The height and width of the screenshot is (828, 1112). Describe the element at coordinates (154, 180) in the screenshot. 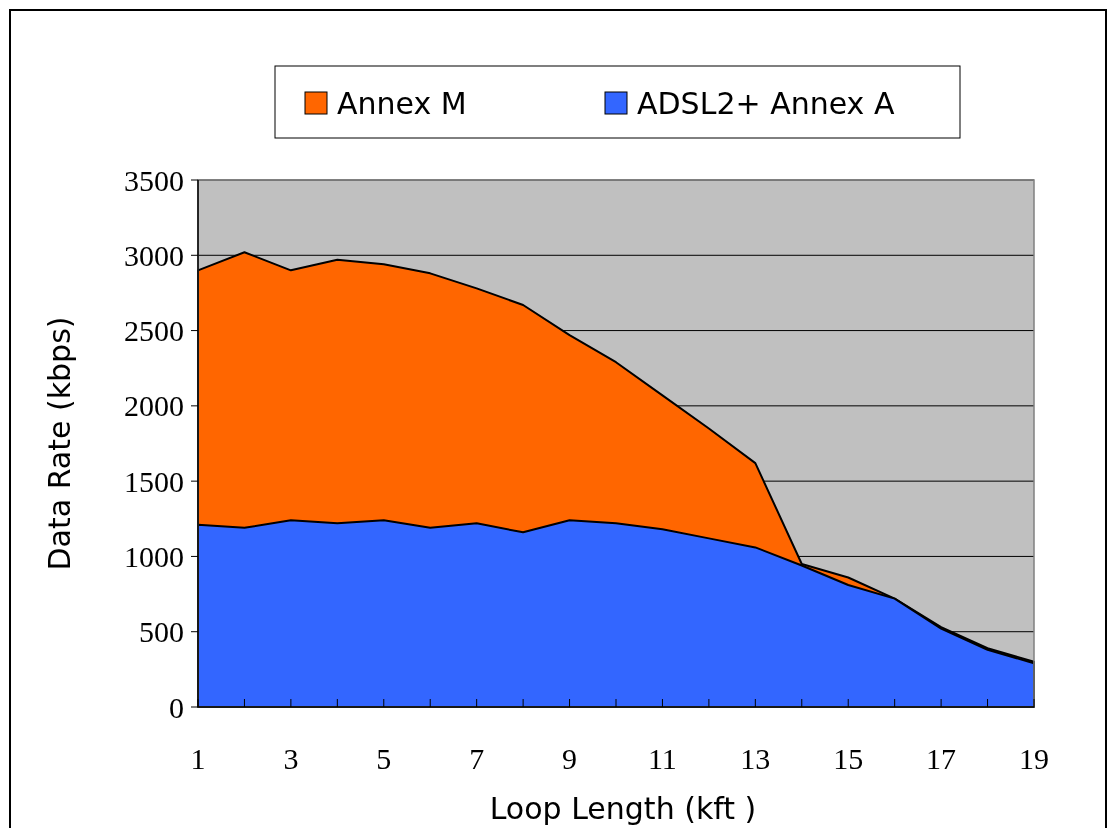

I see `y-tick-label: 3500` at that location.